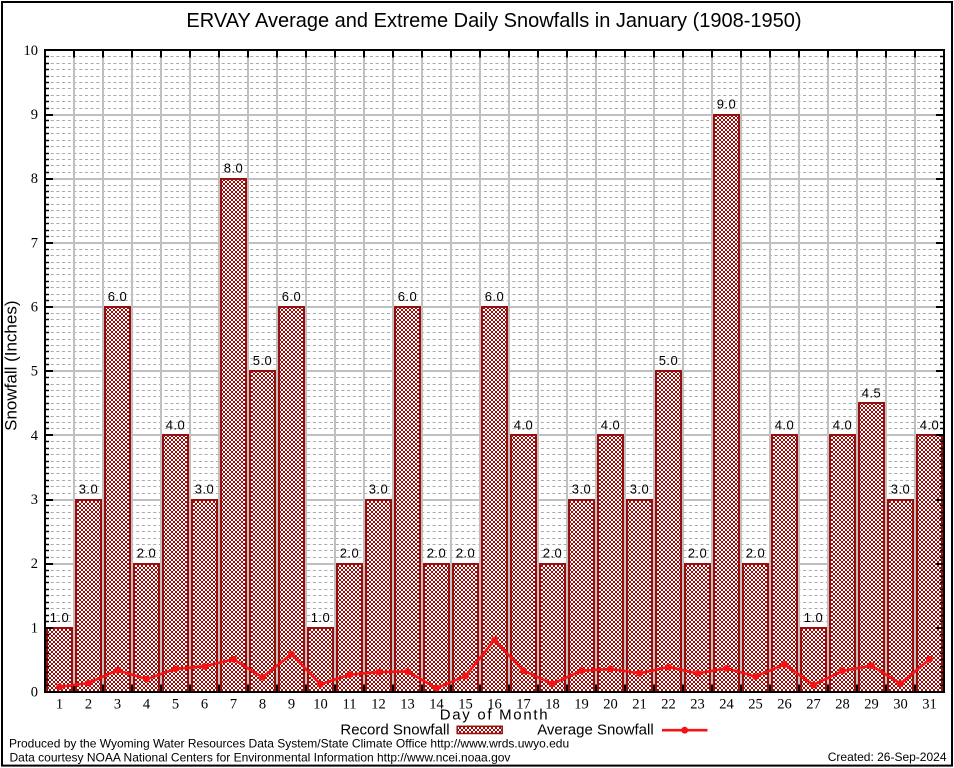 The height and width of the screenshot is (768, 954). Describe the element at coordinates (34, 693) in the screenshot. I see `svg-text: 0` at that location.